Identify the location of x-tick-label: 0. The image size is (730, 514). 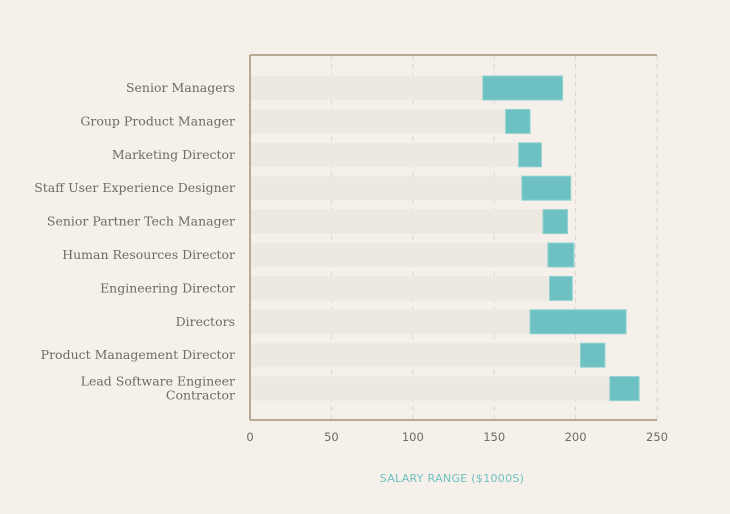
(249, 437).